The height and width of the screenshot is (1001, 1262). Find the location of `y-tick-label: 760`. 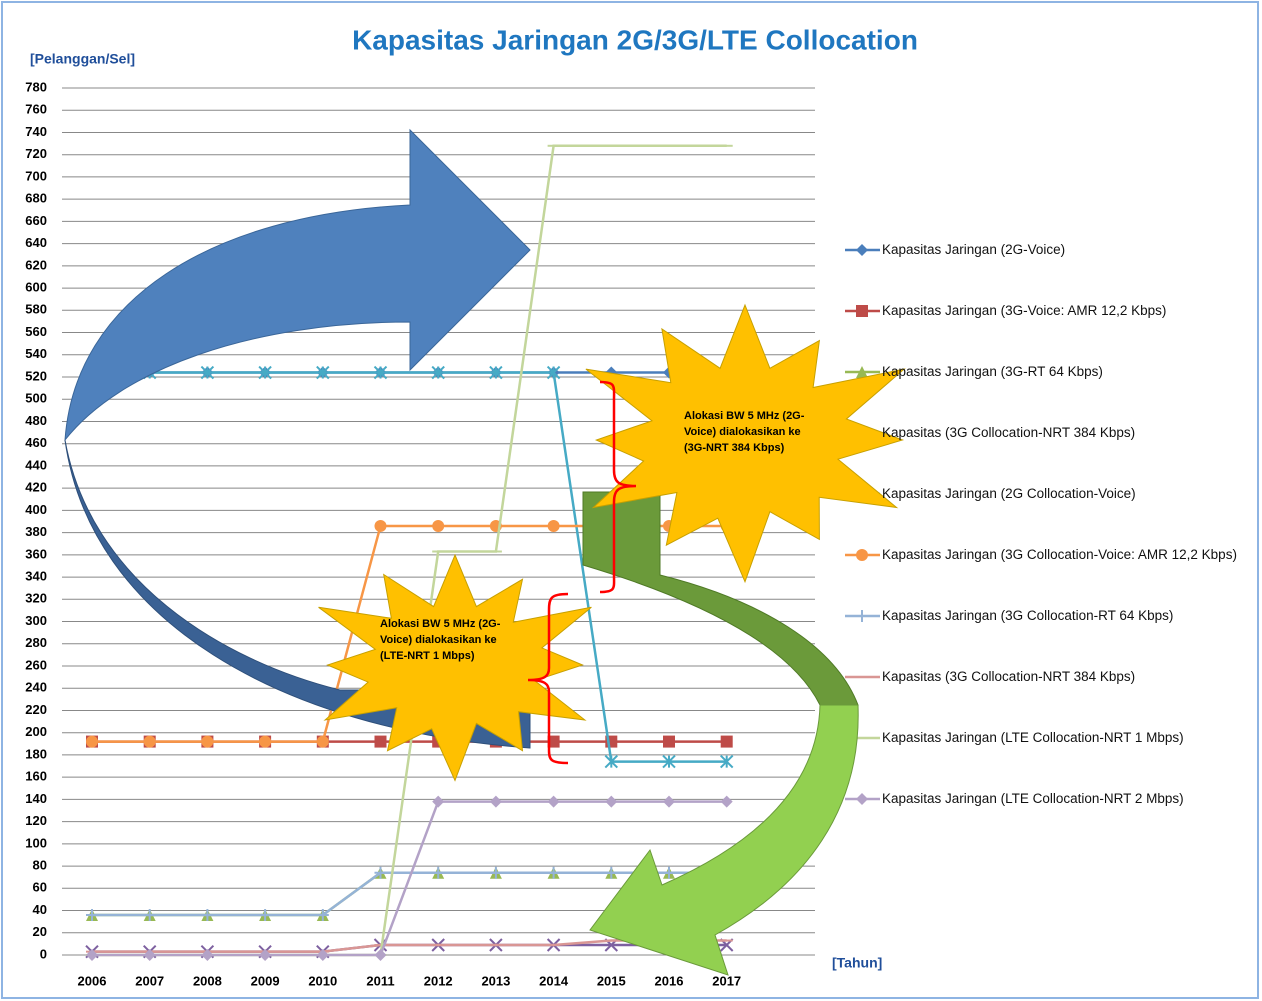

y-tick-label: 760 is located at coordinates (36, 109).